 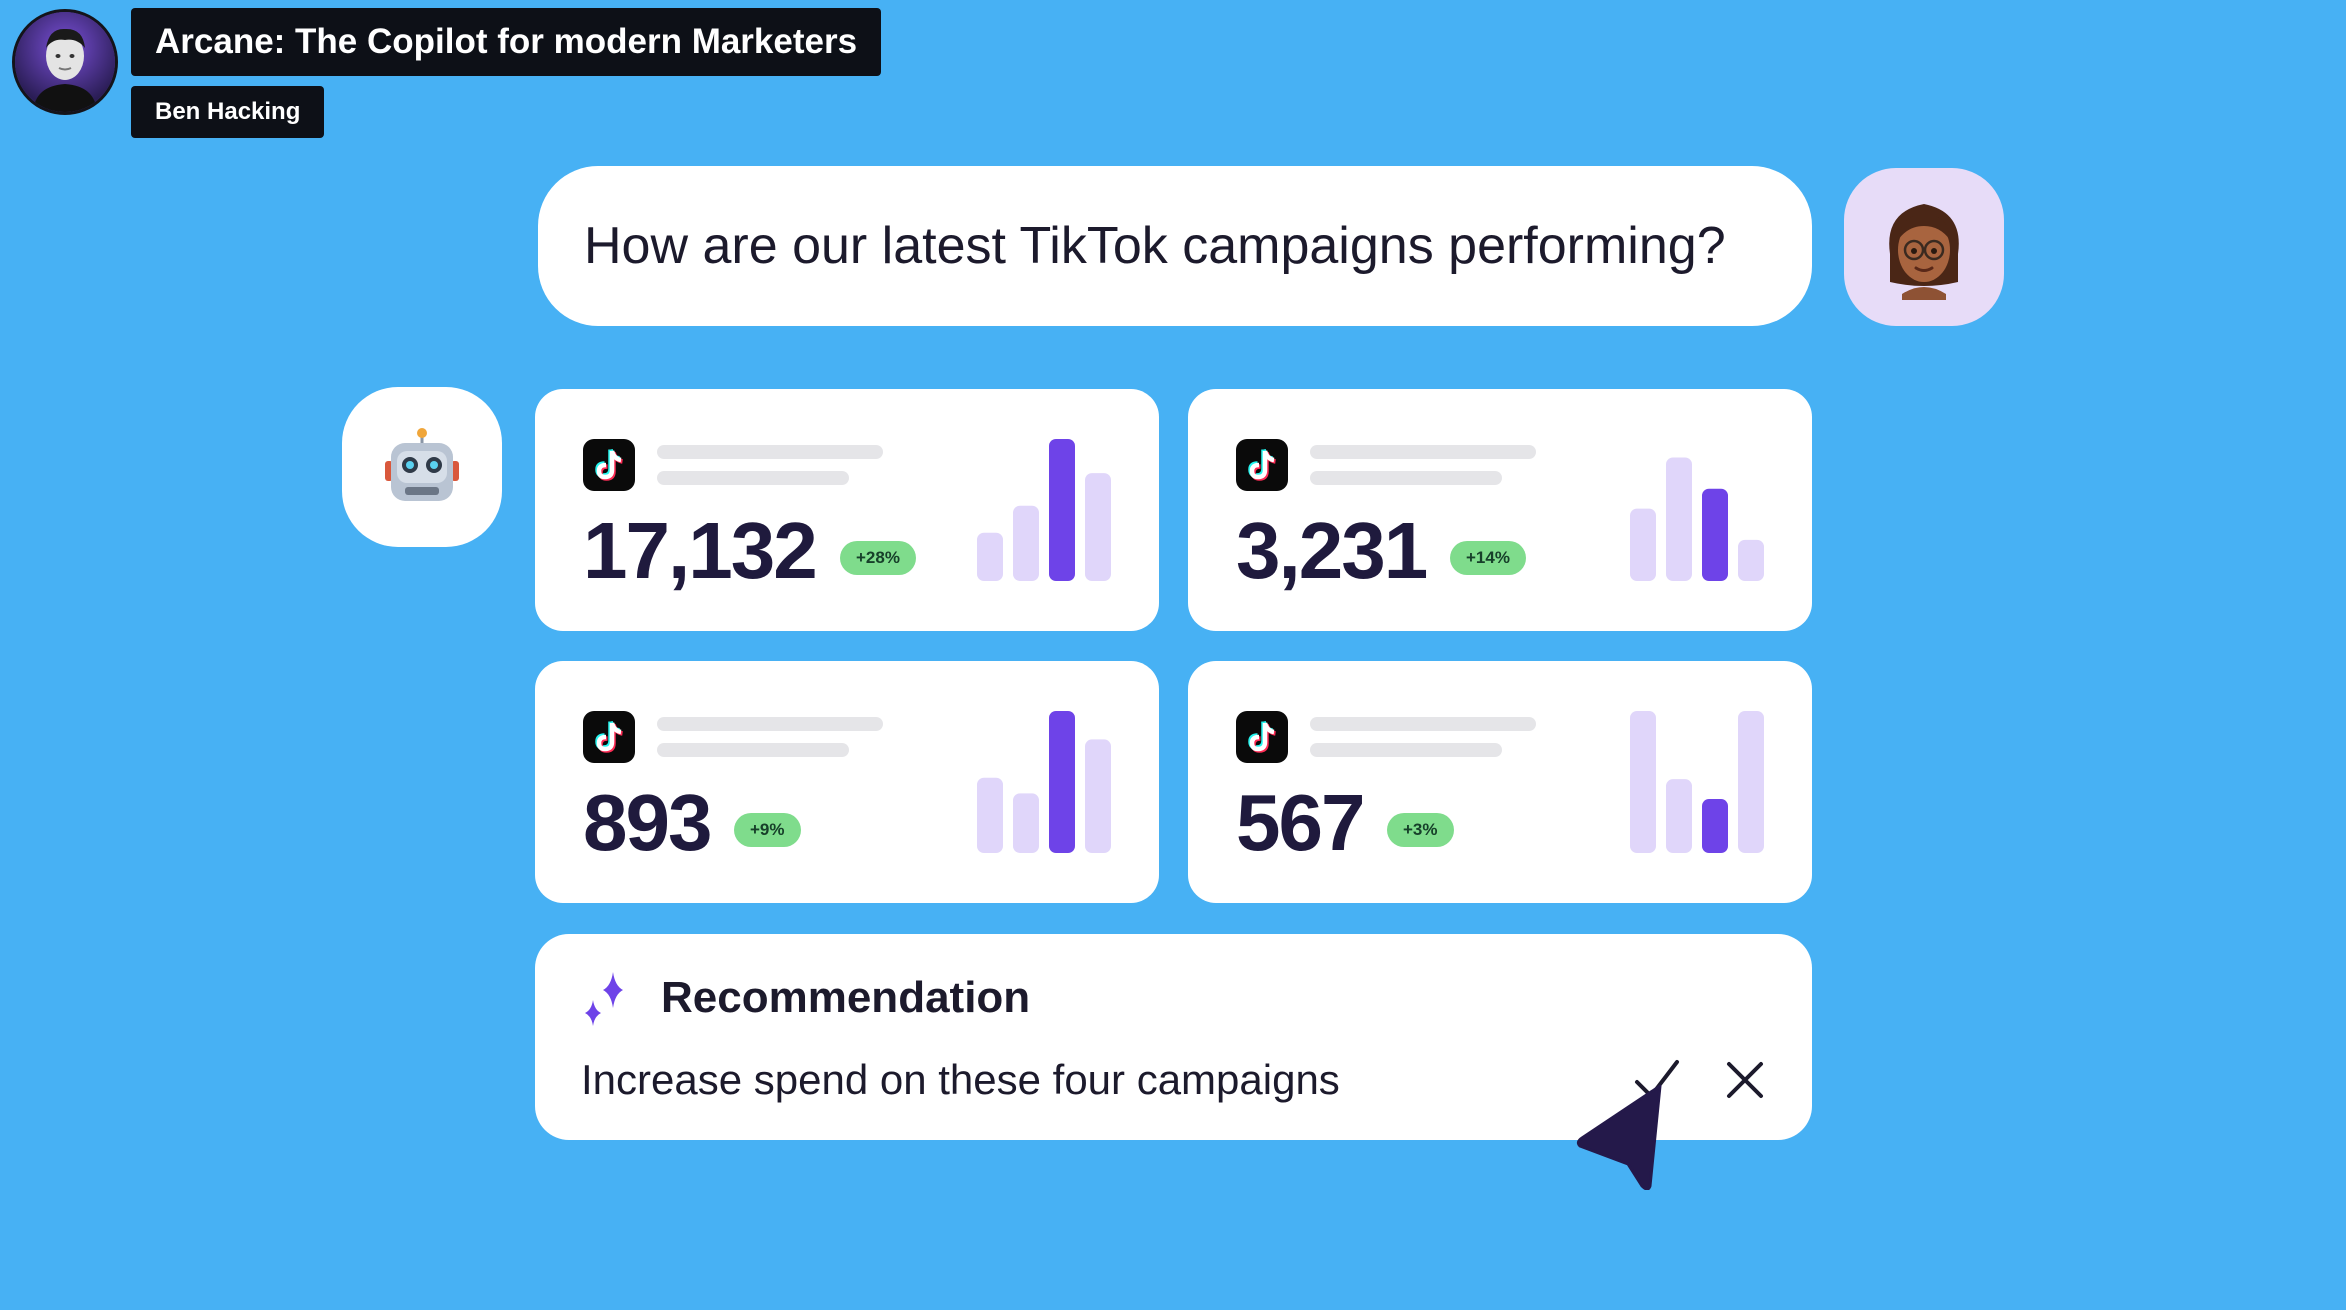 I want to click on recommendation-title: Recommendation, so click(x=846, y=997).